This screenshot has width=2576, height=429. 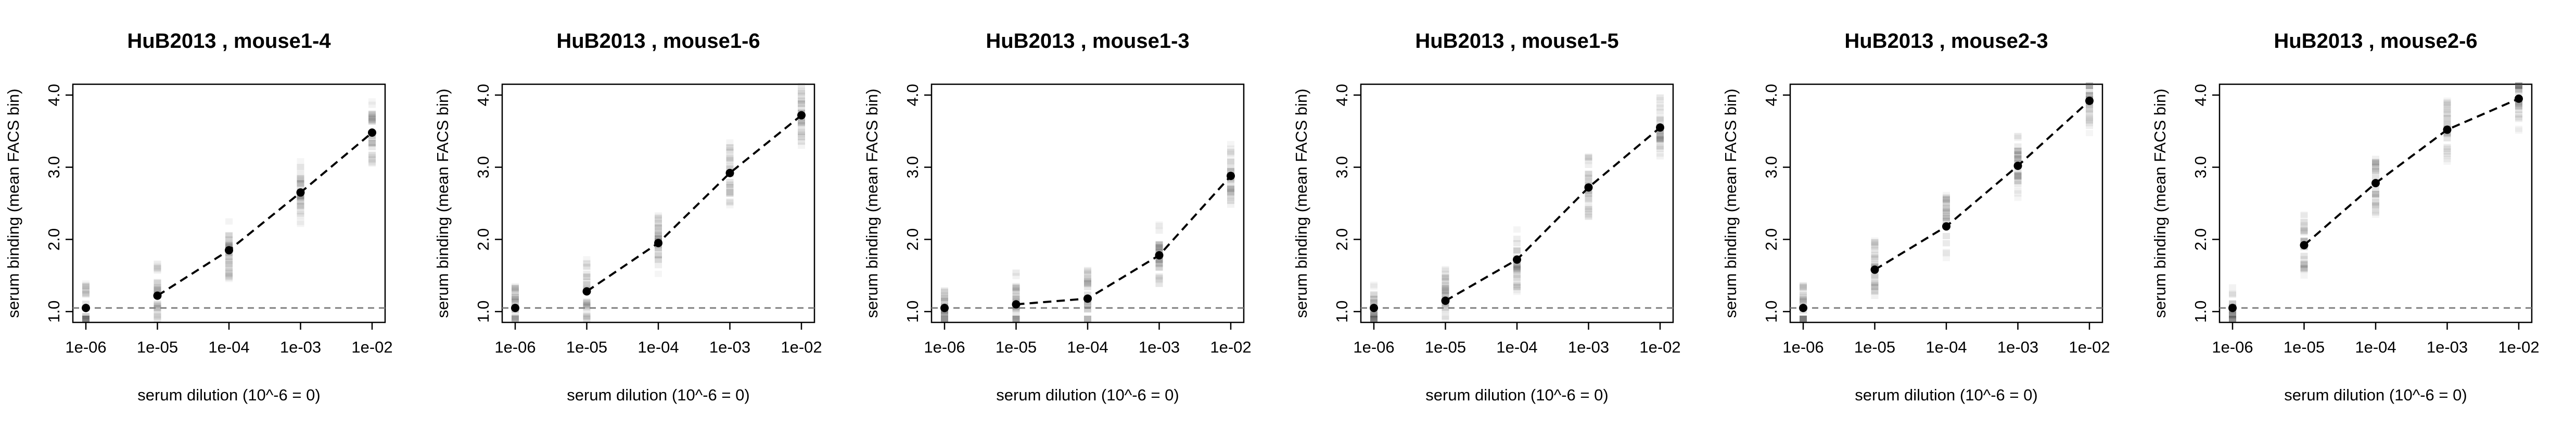 I want to click on y-tick-label: 3.0, so click(x=2200, y=167).